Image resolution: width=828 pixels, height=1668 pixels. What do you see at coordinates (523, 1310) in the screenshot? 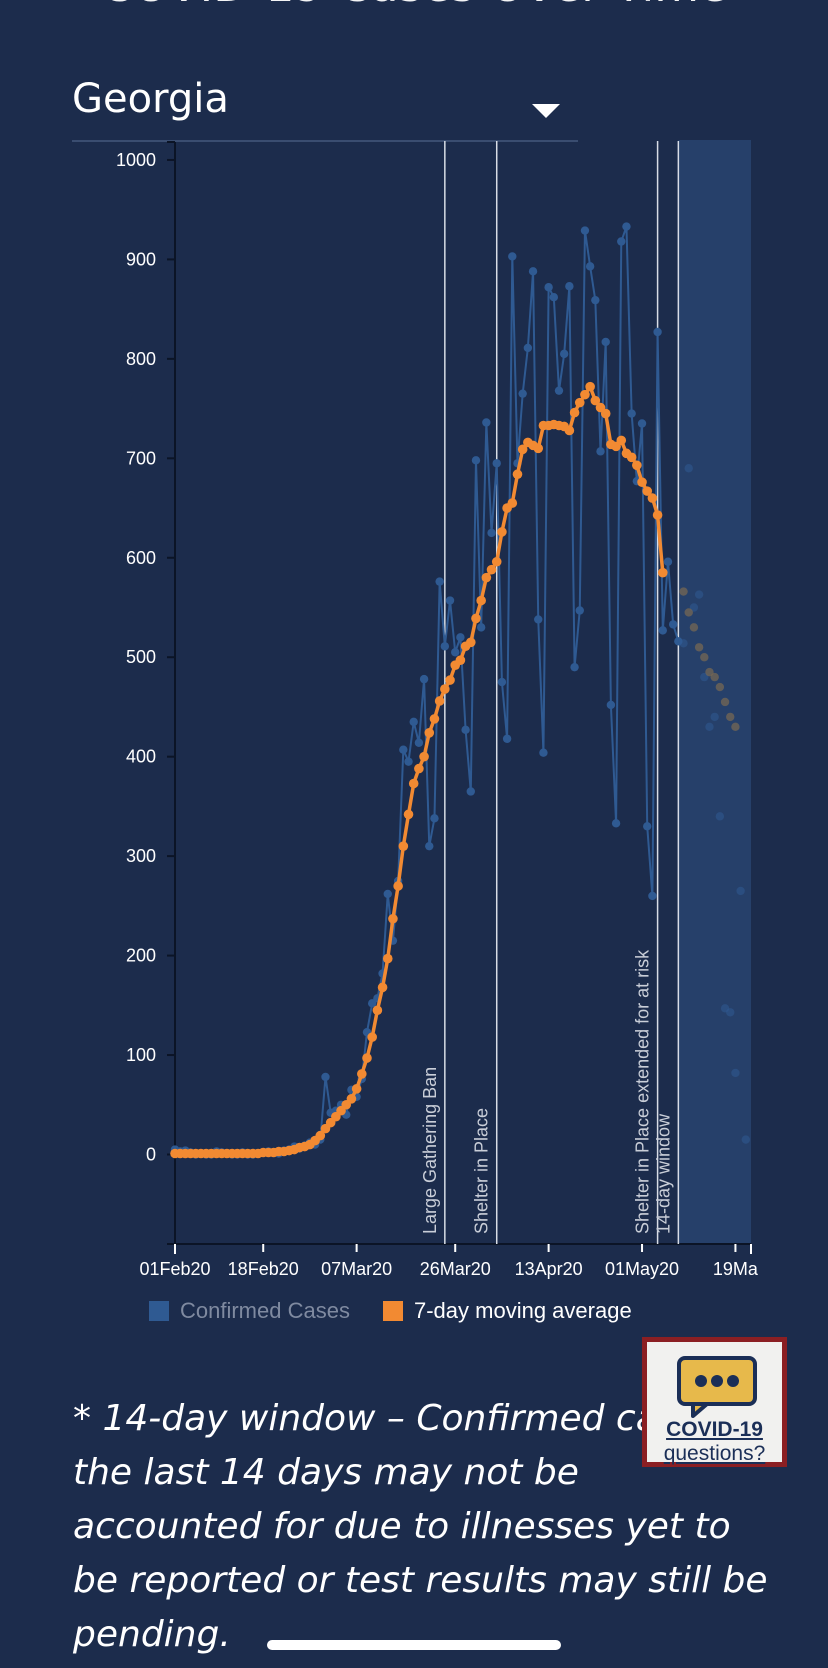
I see `legend-label-average: 7-day moving average` at bounding box center [523, 1310].